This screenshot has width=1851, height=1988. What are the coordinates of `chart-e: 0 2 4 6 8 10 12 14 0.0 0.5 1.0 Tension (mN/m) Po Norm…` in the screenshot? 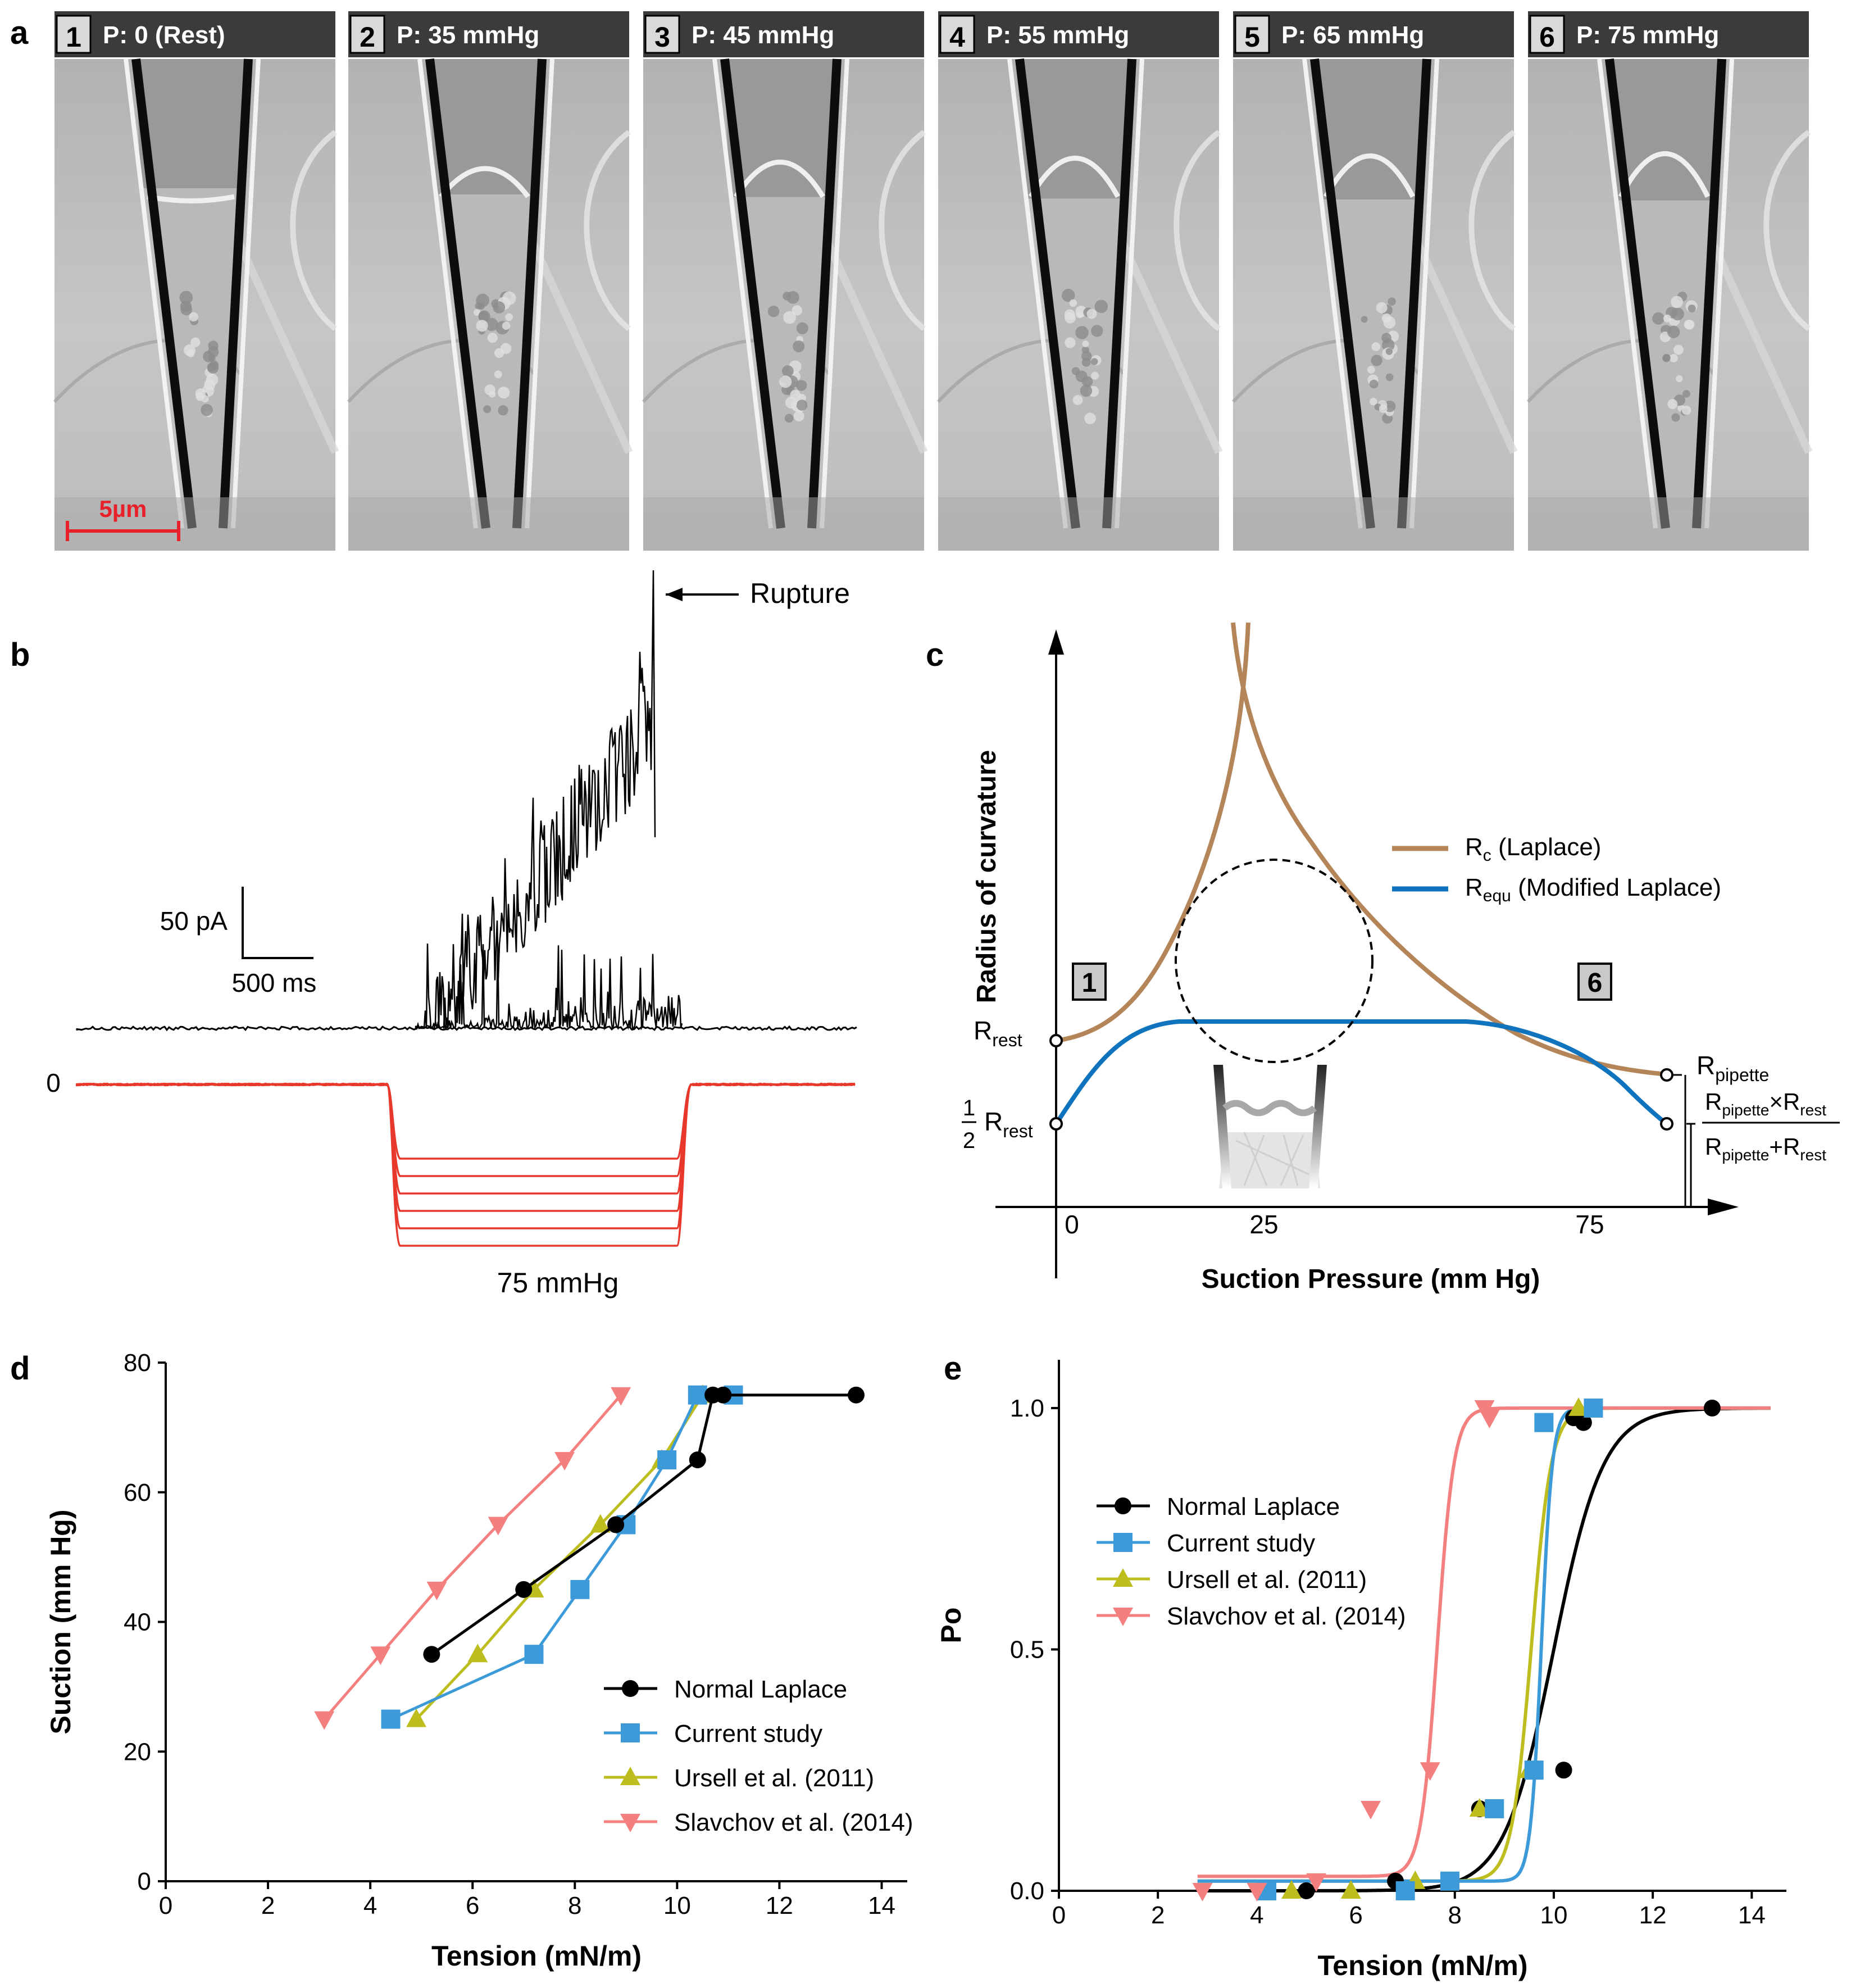 It's located at (1360, 1670).